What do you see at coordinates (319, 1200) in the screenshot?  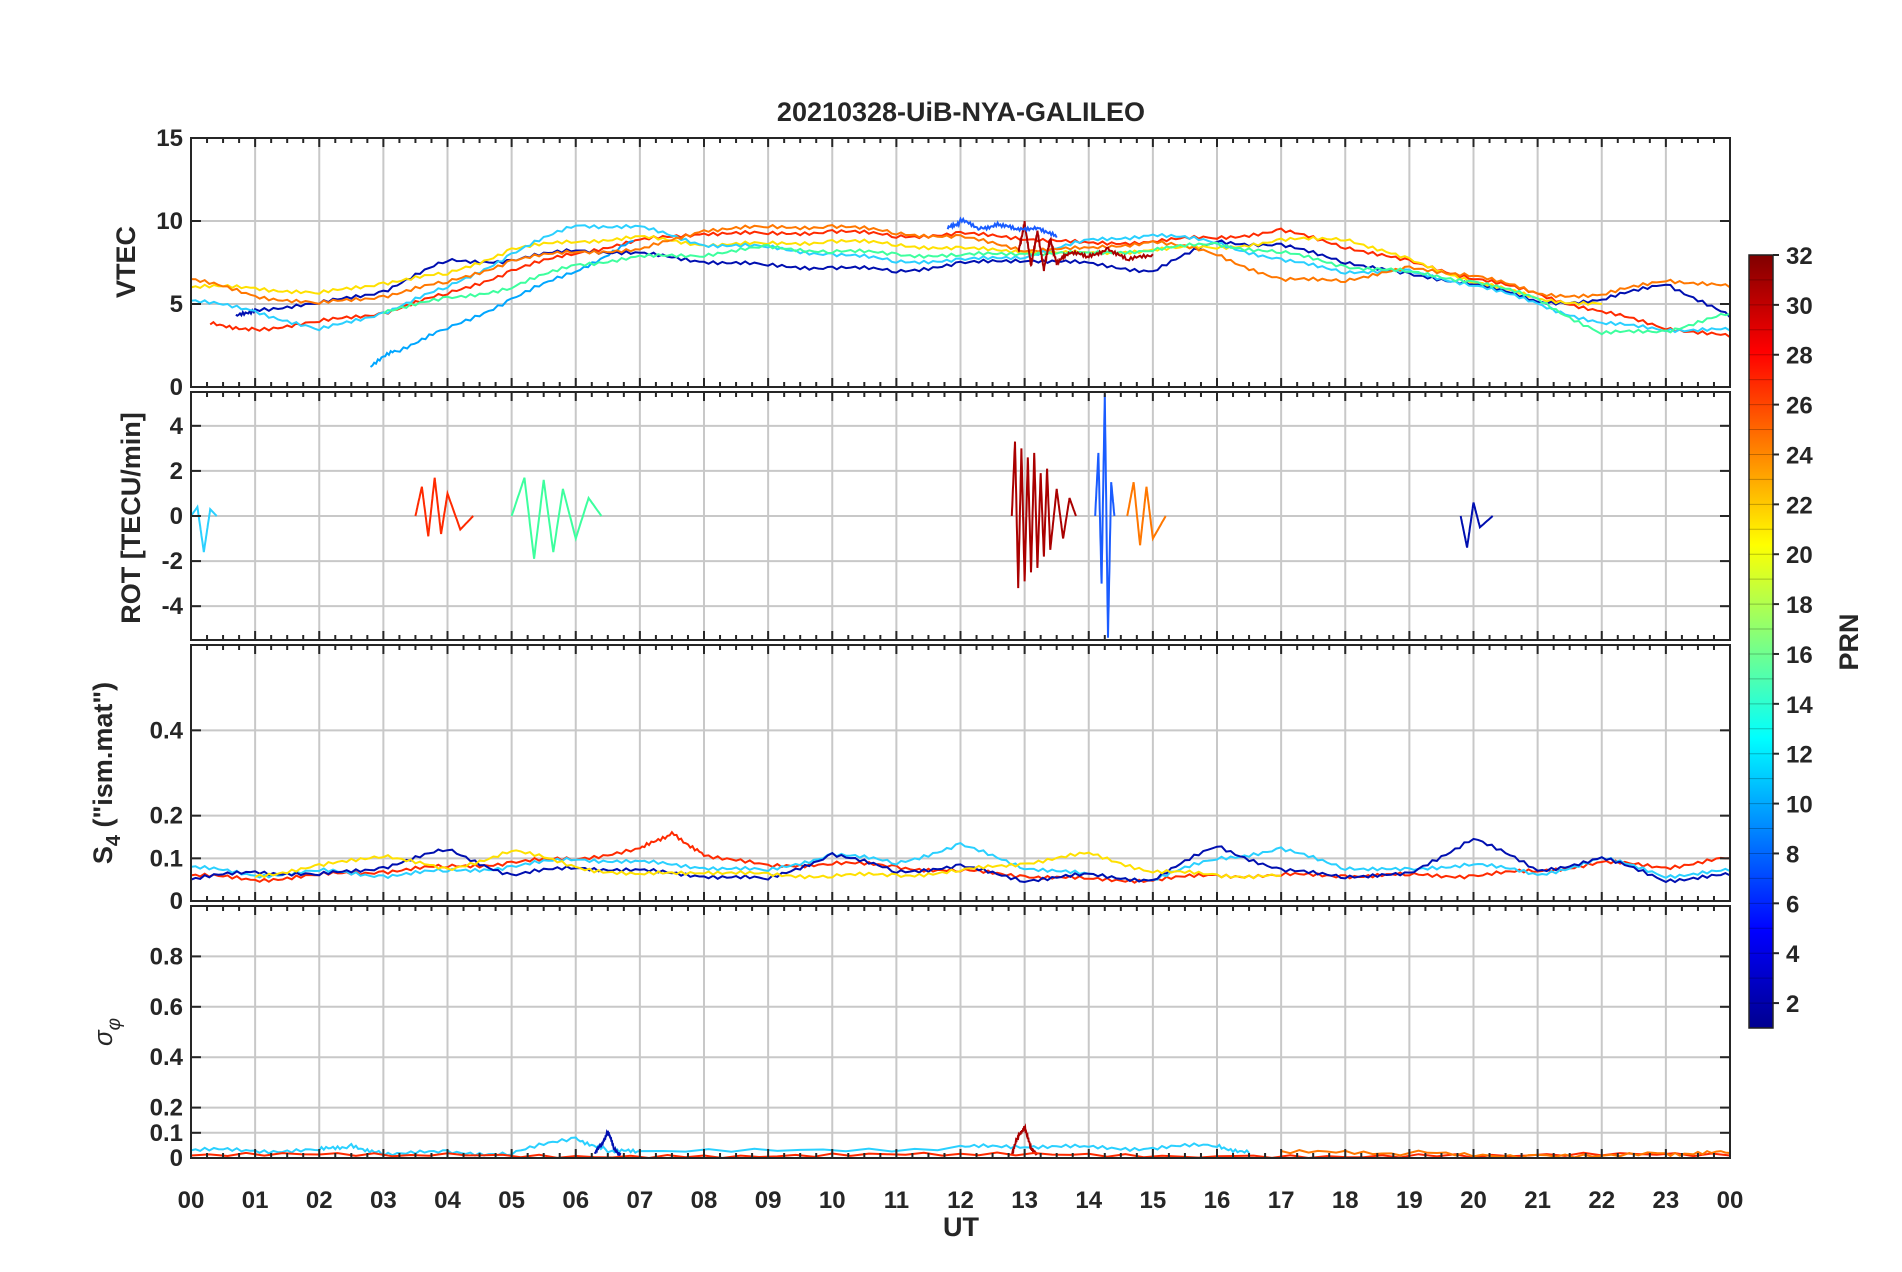 I see `x-tick-label: 02` at bounding box center [319, 1200].